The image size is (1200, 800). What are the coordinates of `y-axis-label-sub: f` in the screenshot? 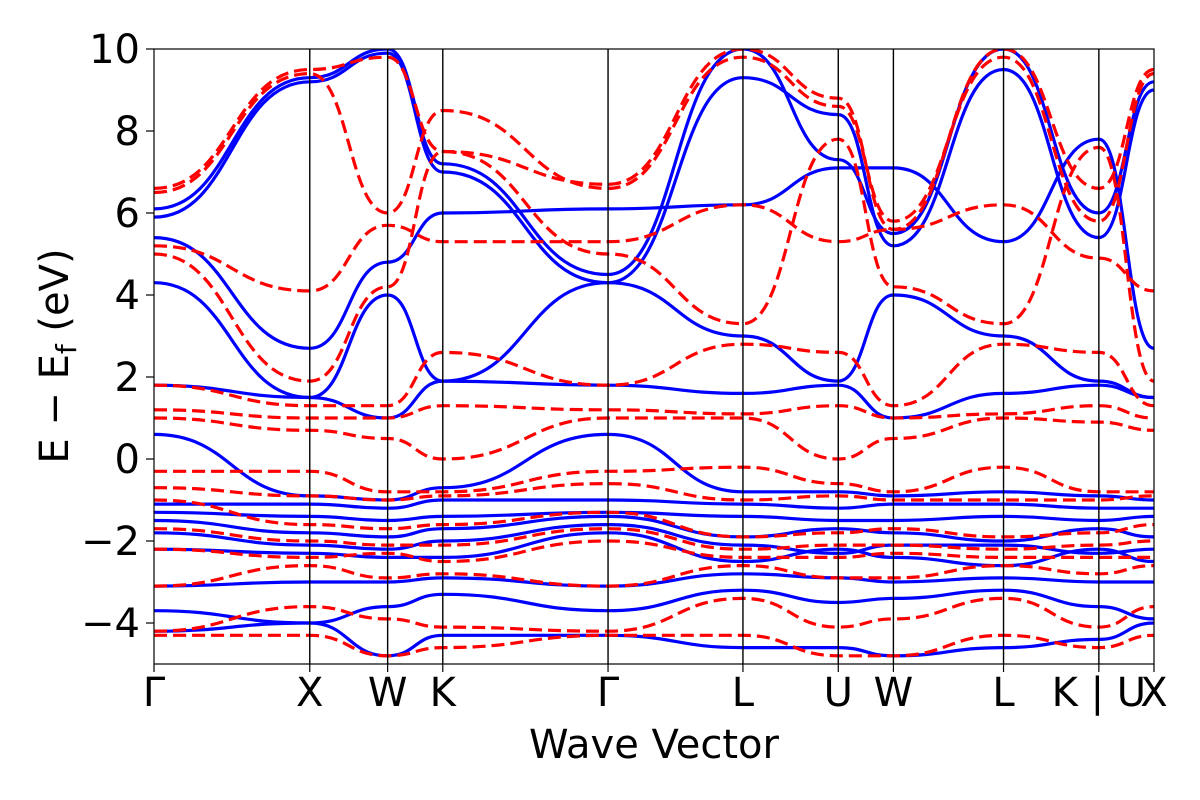 It's located at (66, 348).